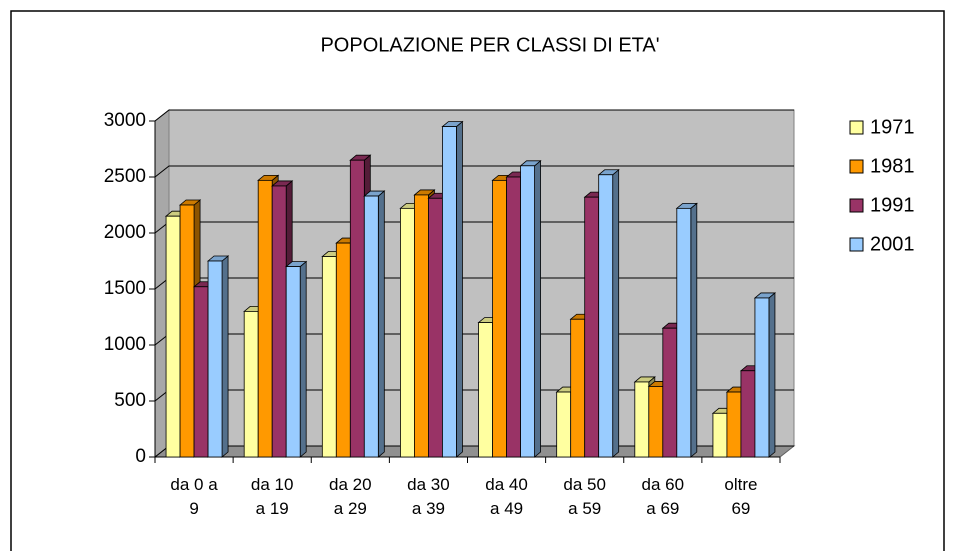  I want to click on legend-label: 1981, so click(892, 166).